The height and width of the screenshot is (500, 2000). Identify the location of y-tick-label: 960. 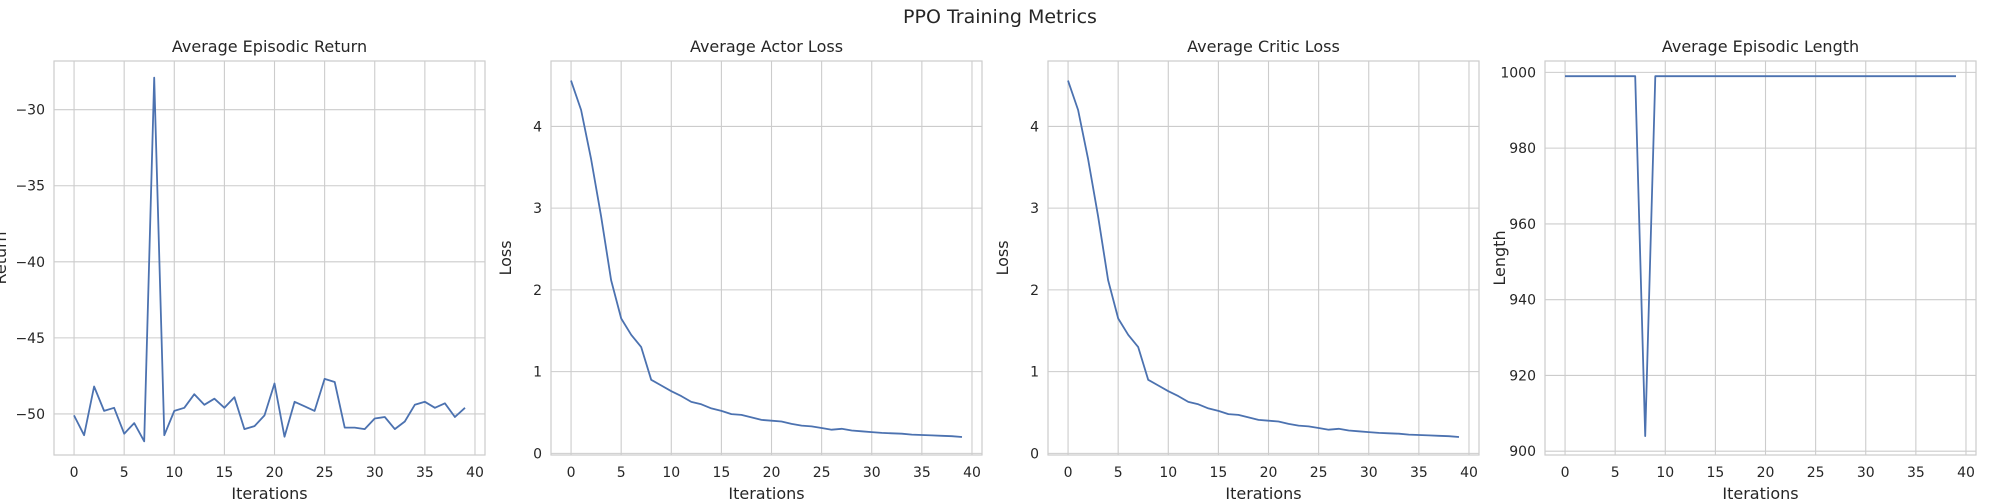
(1522, 225).